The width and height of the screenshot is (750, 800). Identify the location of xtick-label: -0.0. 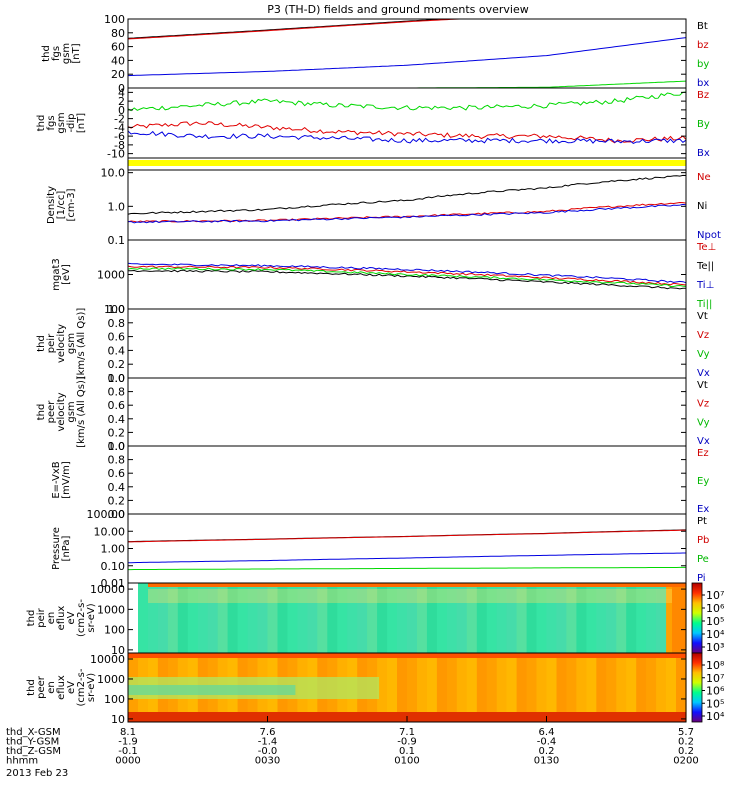
(268, 751).